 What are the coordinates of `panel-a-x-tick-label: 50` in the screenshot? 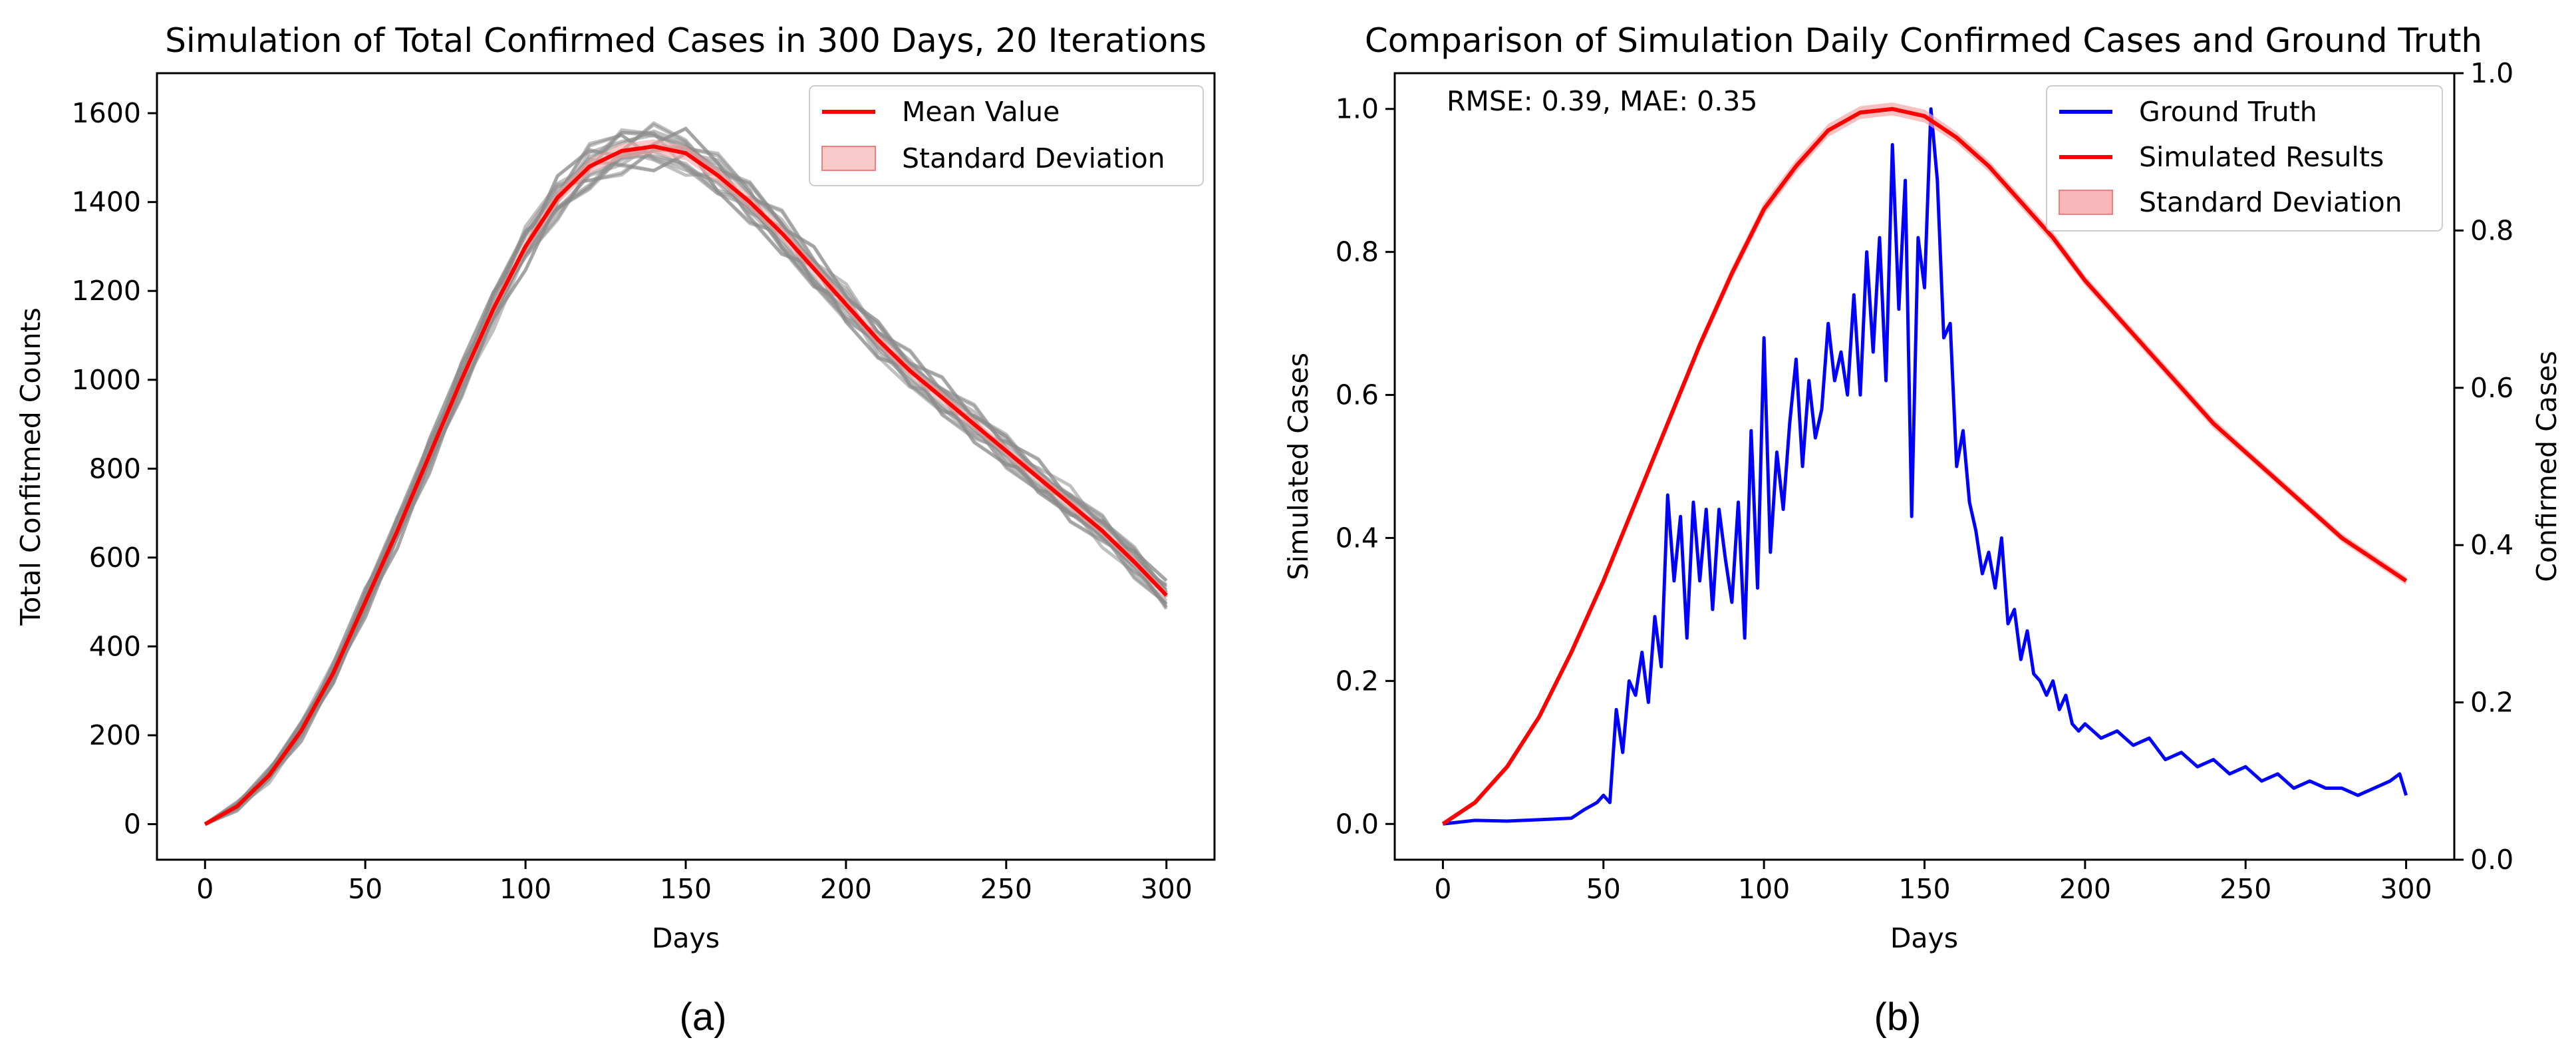 It's located at (365, 889).